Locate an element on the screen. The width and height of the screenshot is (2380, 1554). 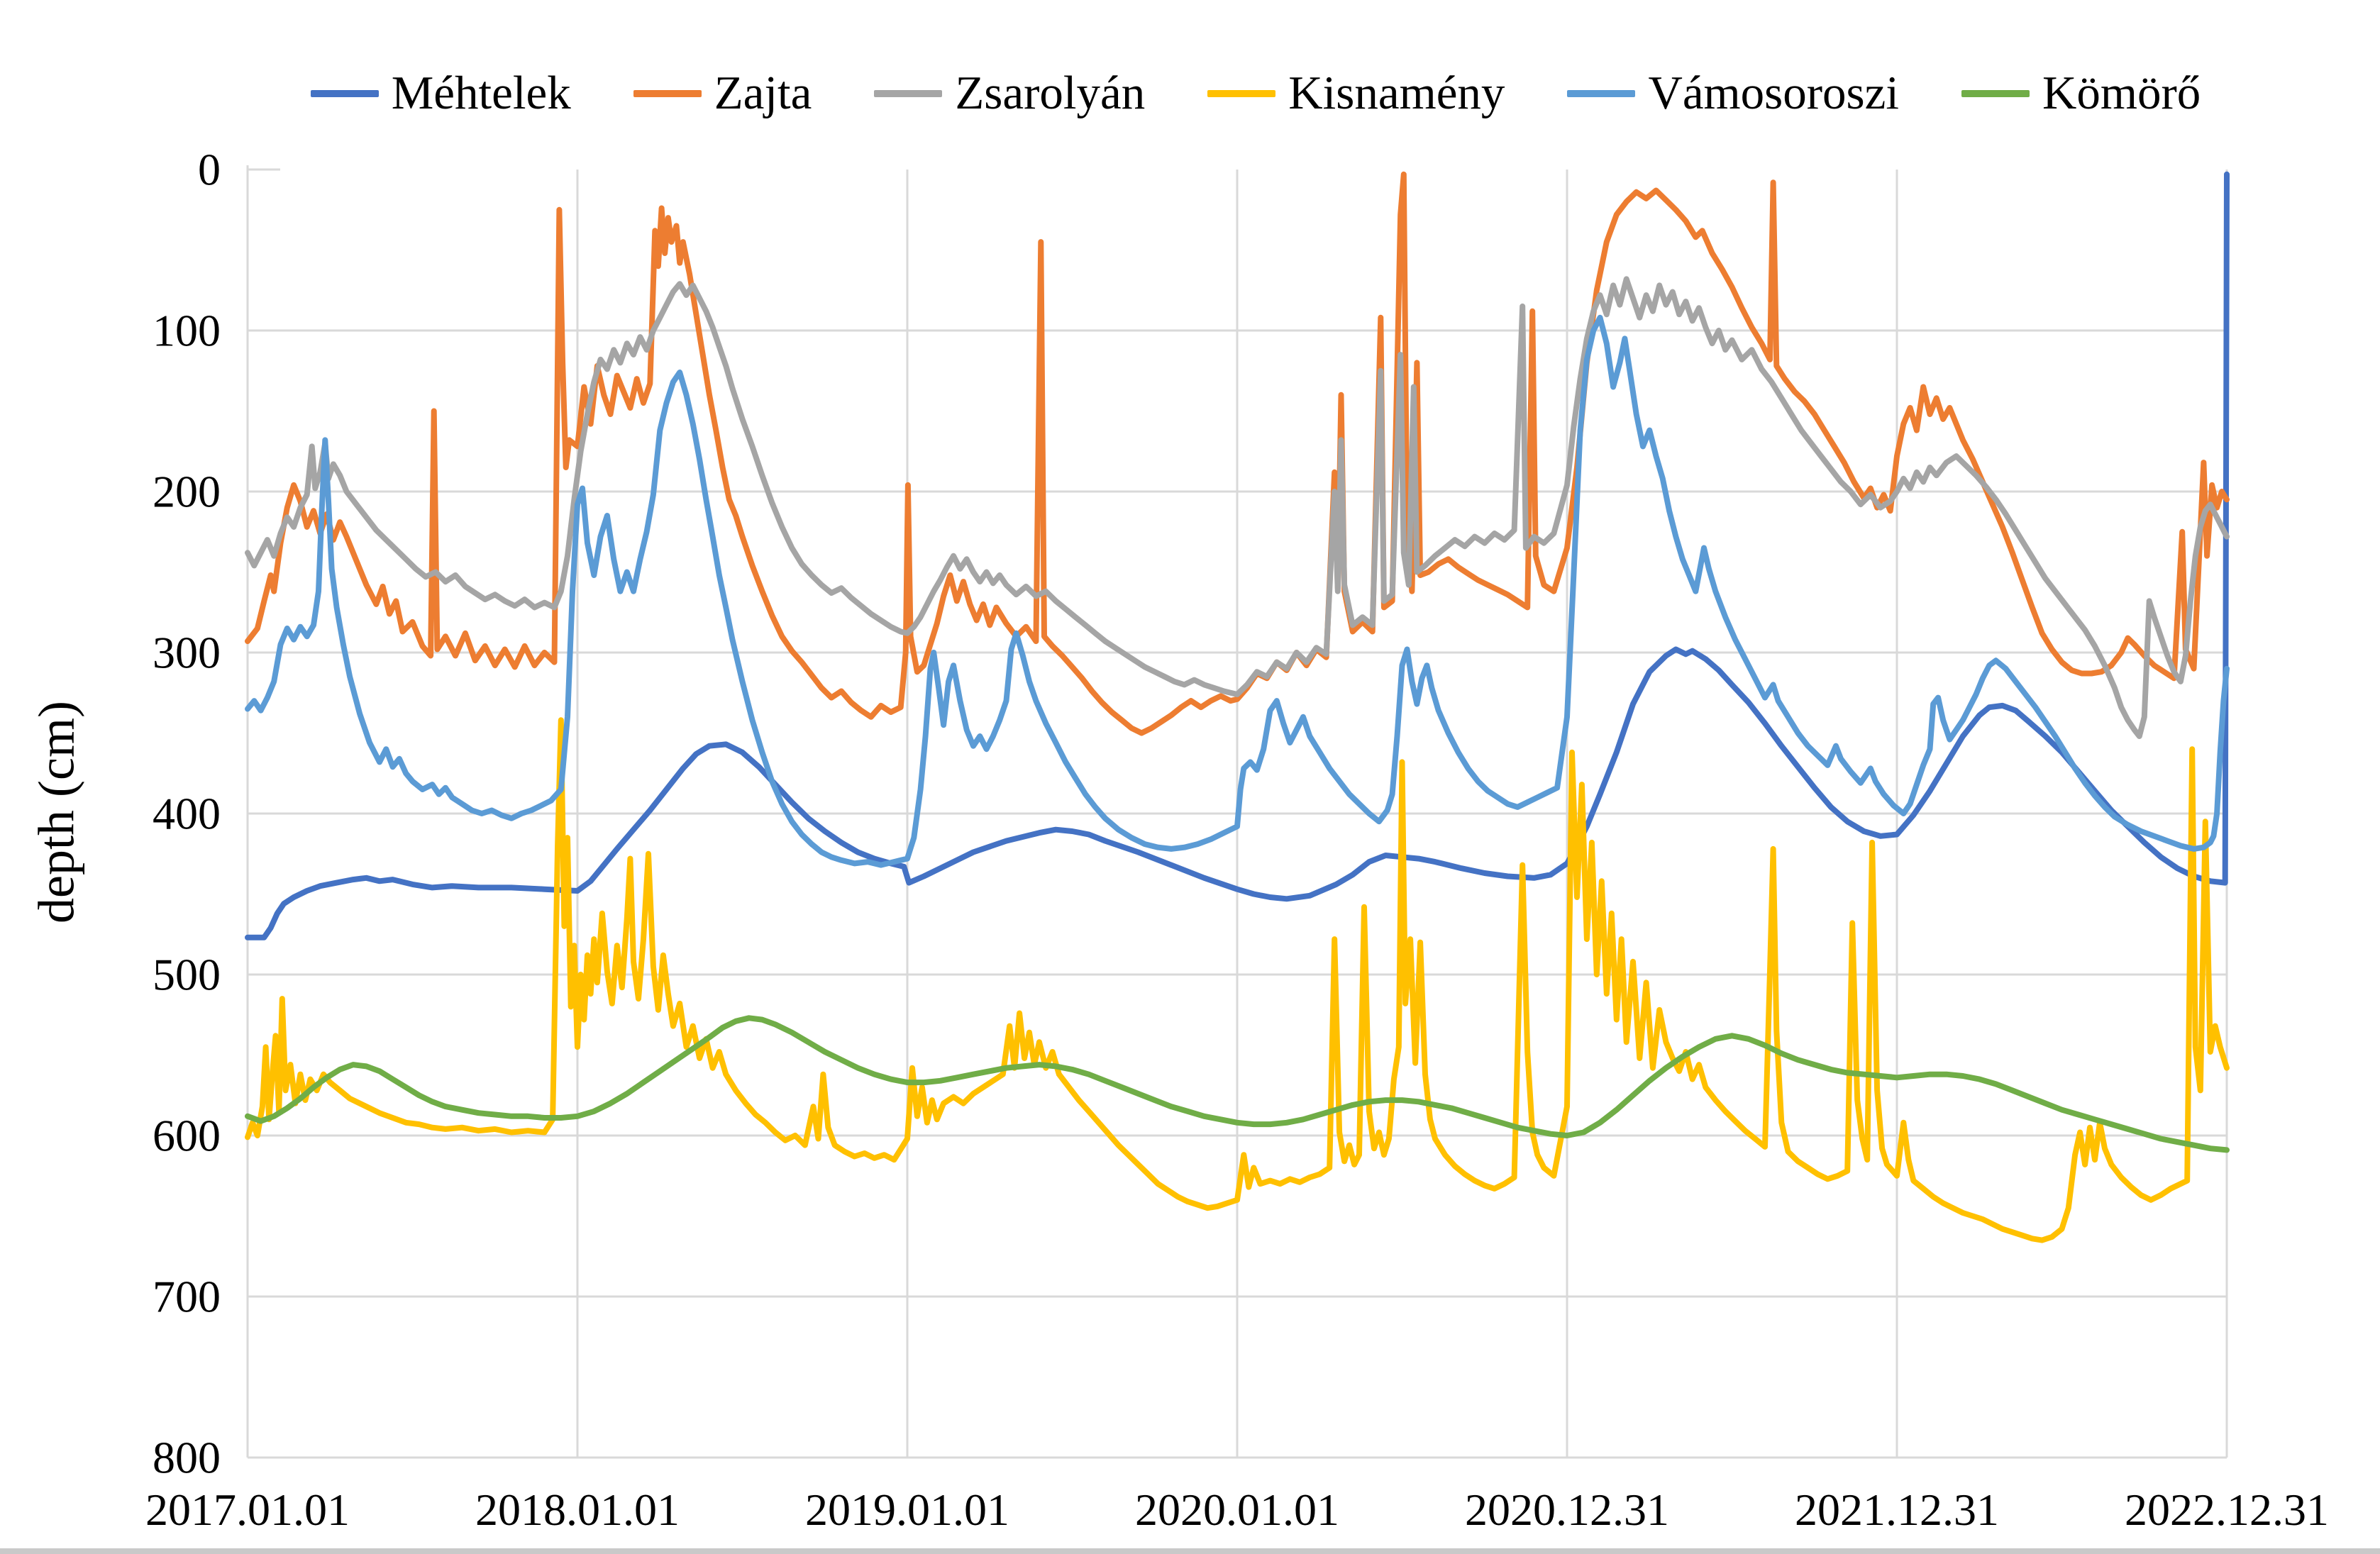
y-tick-label-500: 500 is located at coordinates (187, 975).